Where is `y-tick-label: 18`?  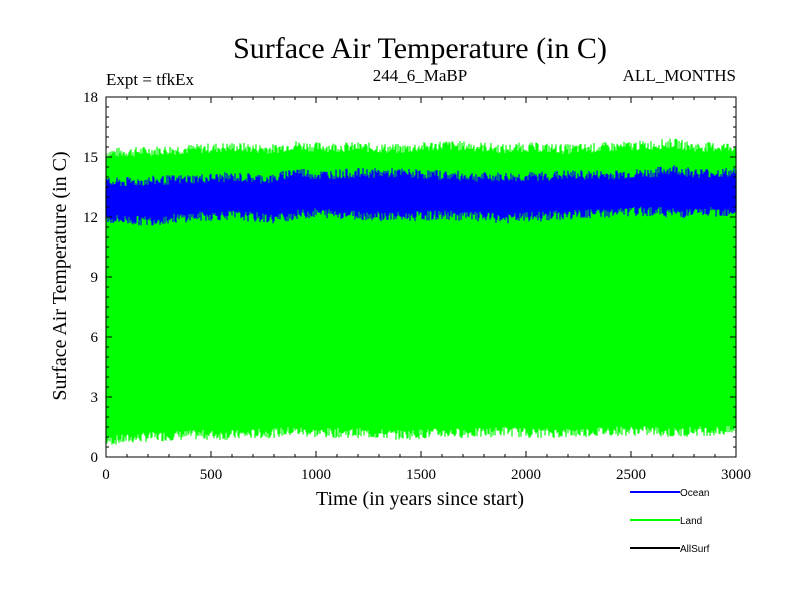
y-tick-label: 18 is located at coordinates (90, 98).